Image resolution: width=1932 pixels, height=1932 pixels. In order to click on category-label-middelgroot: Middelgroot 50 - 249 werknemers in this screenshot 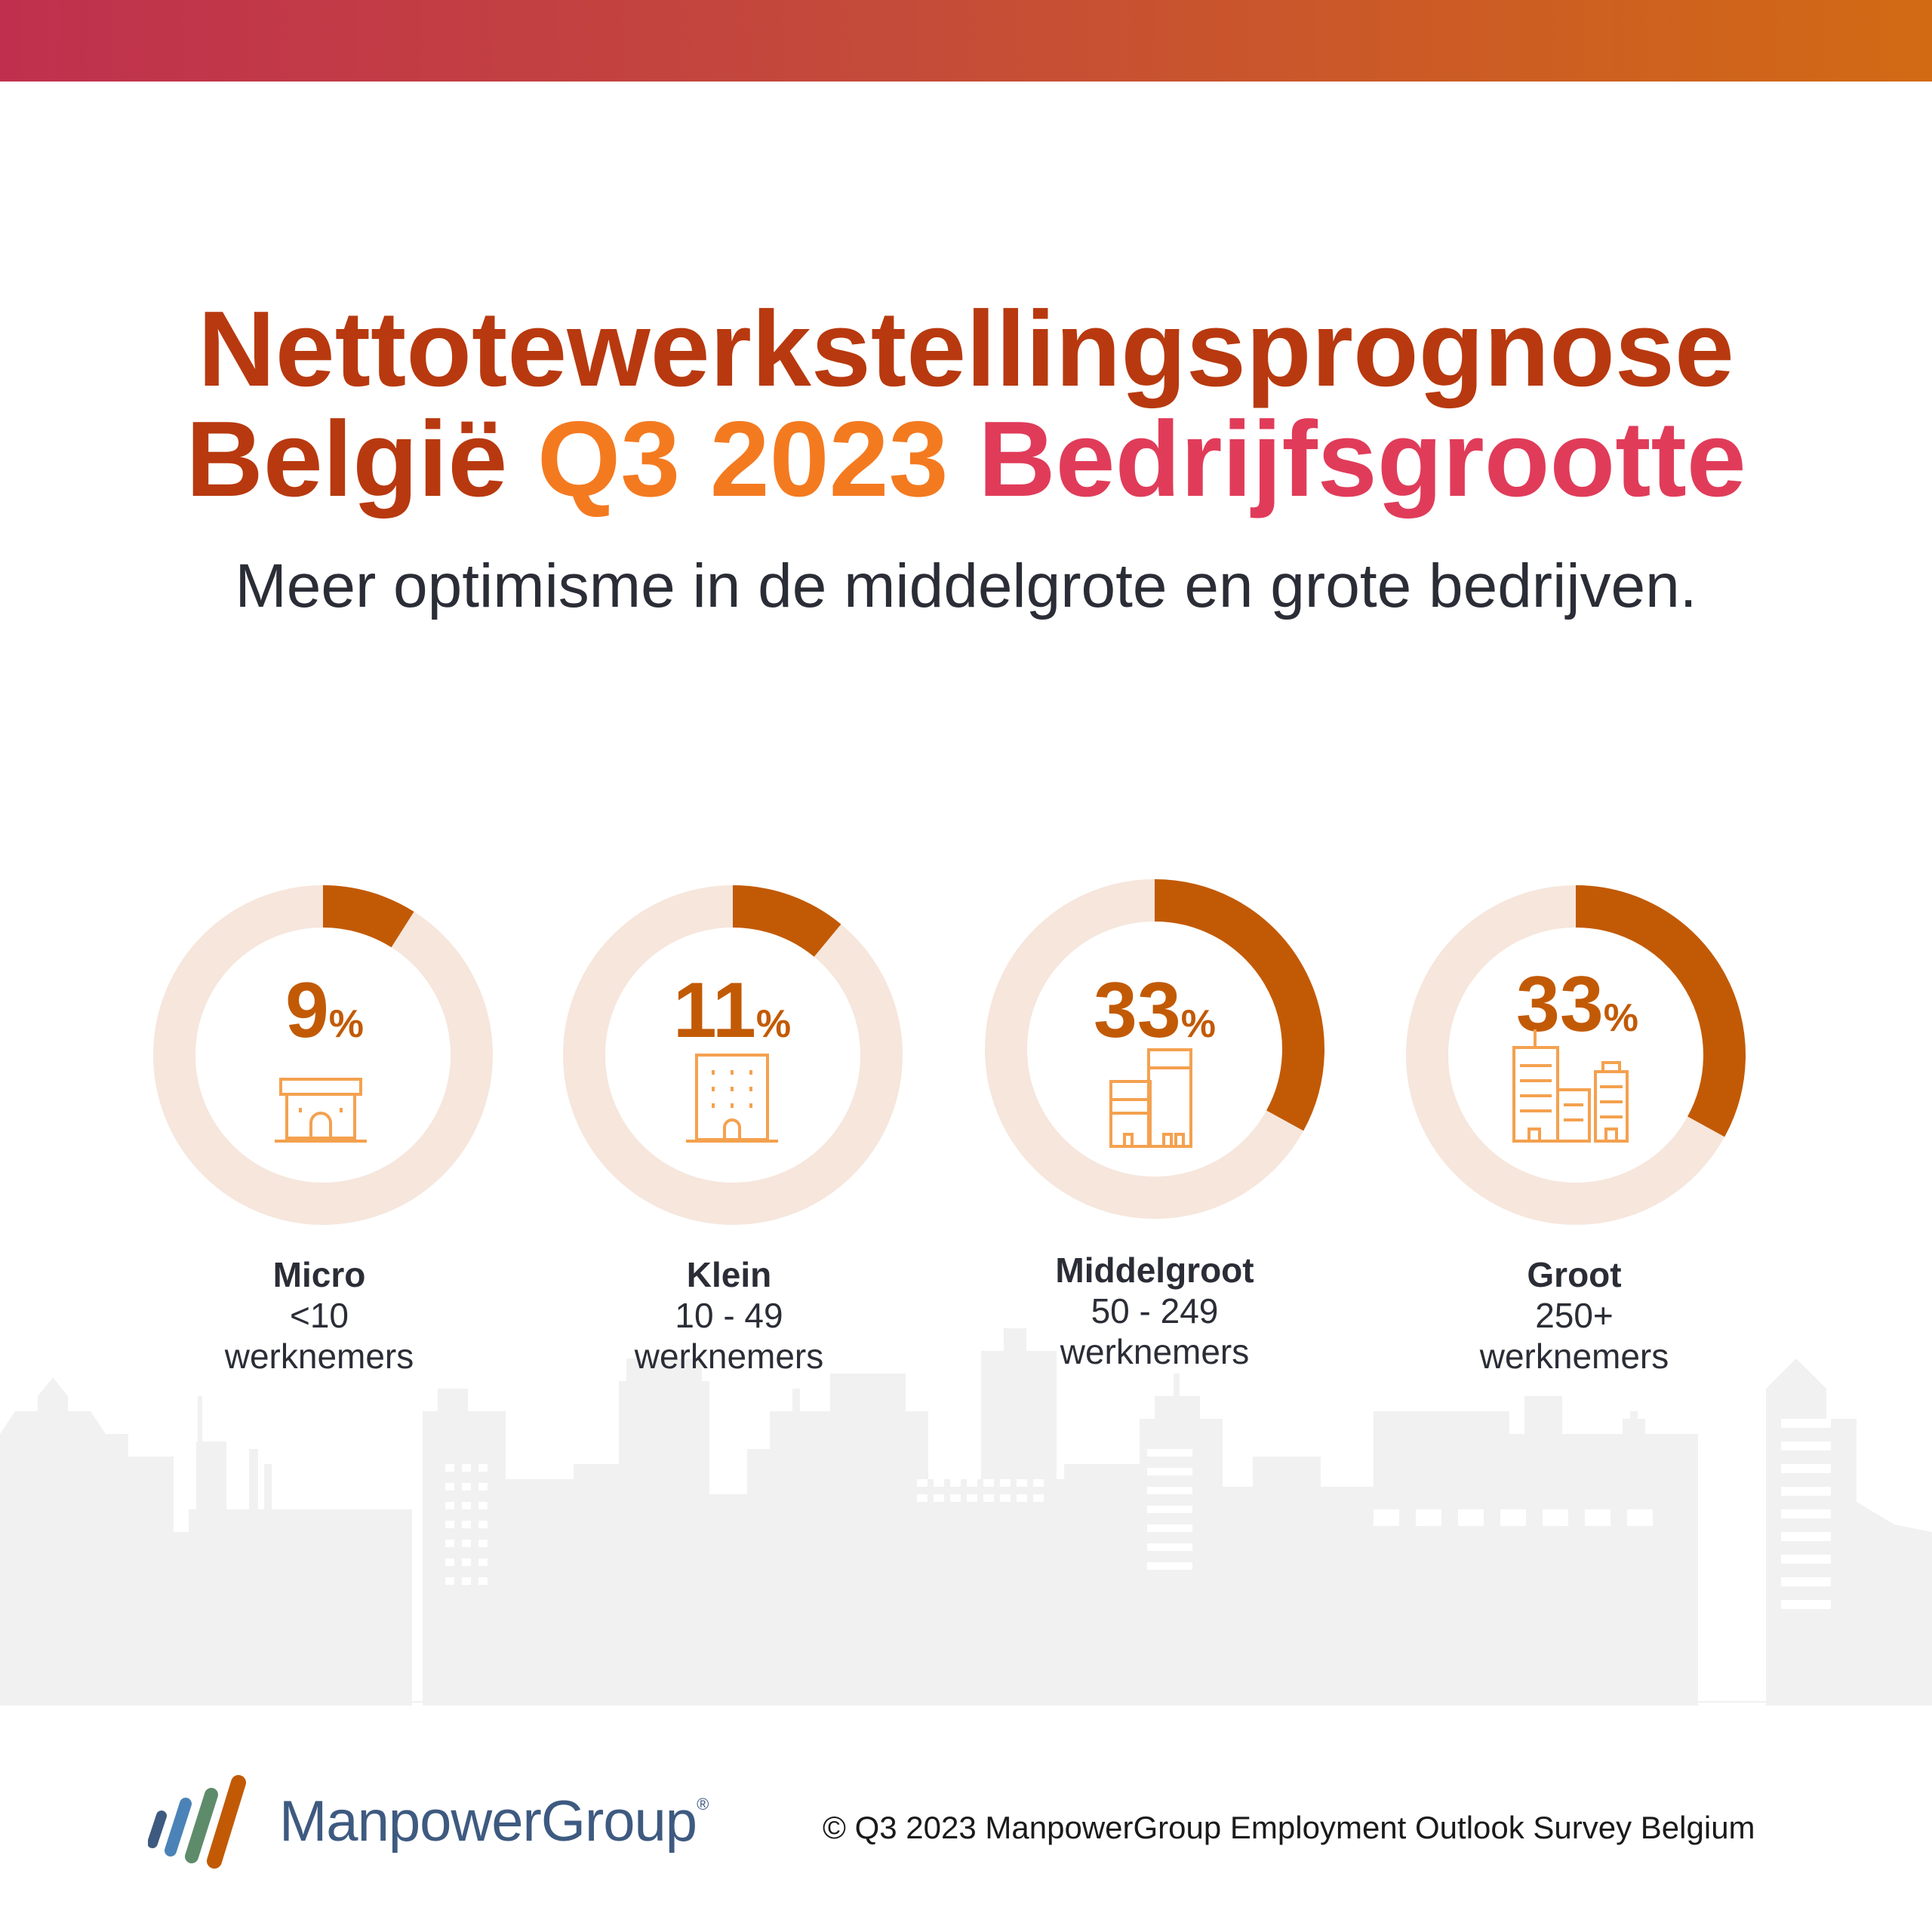, I will do `click(1154, 1311)`.